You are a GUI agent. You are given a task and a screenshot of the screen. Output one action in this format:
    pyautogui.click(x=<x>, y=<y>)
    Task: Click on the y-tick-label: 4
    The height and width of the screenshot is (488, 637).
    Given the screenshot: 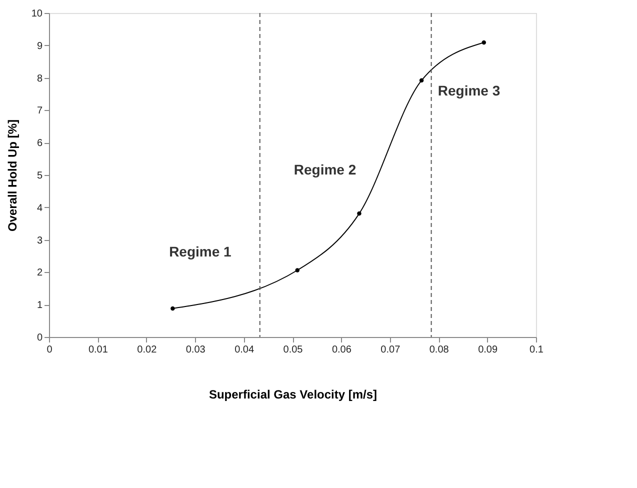 What is the action you would take?
    pyautogui.click(x=39, y=208)
    